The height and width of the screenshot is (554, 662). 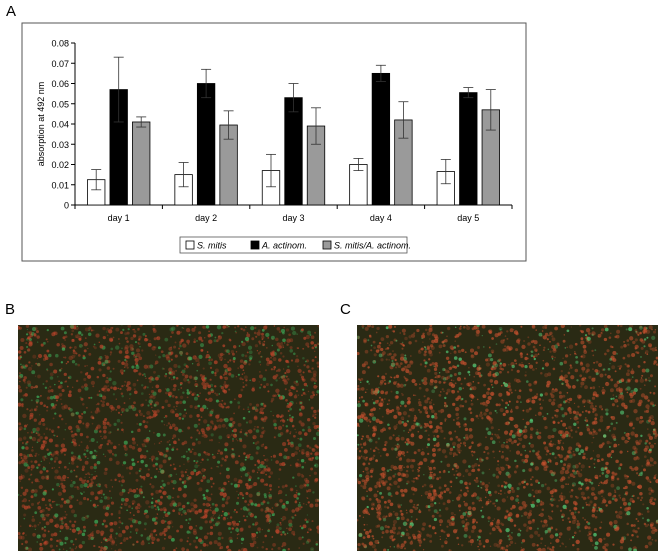 I want to click on y-tick-label: 0.02, so click(x=60, y=165).